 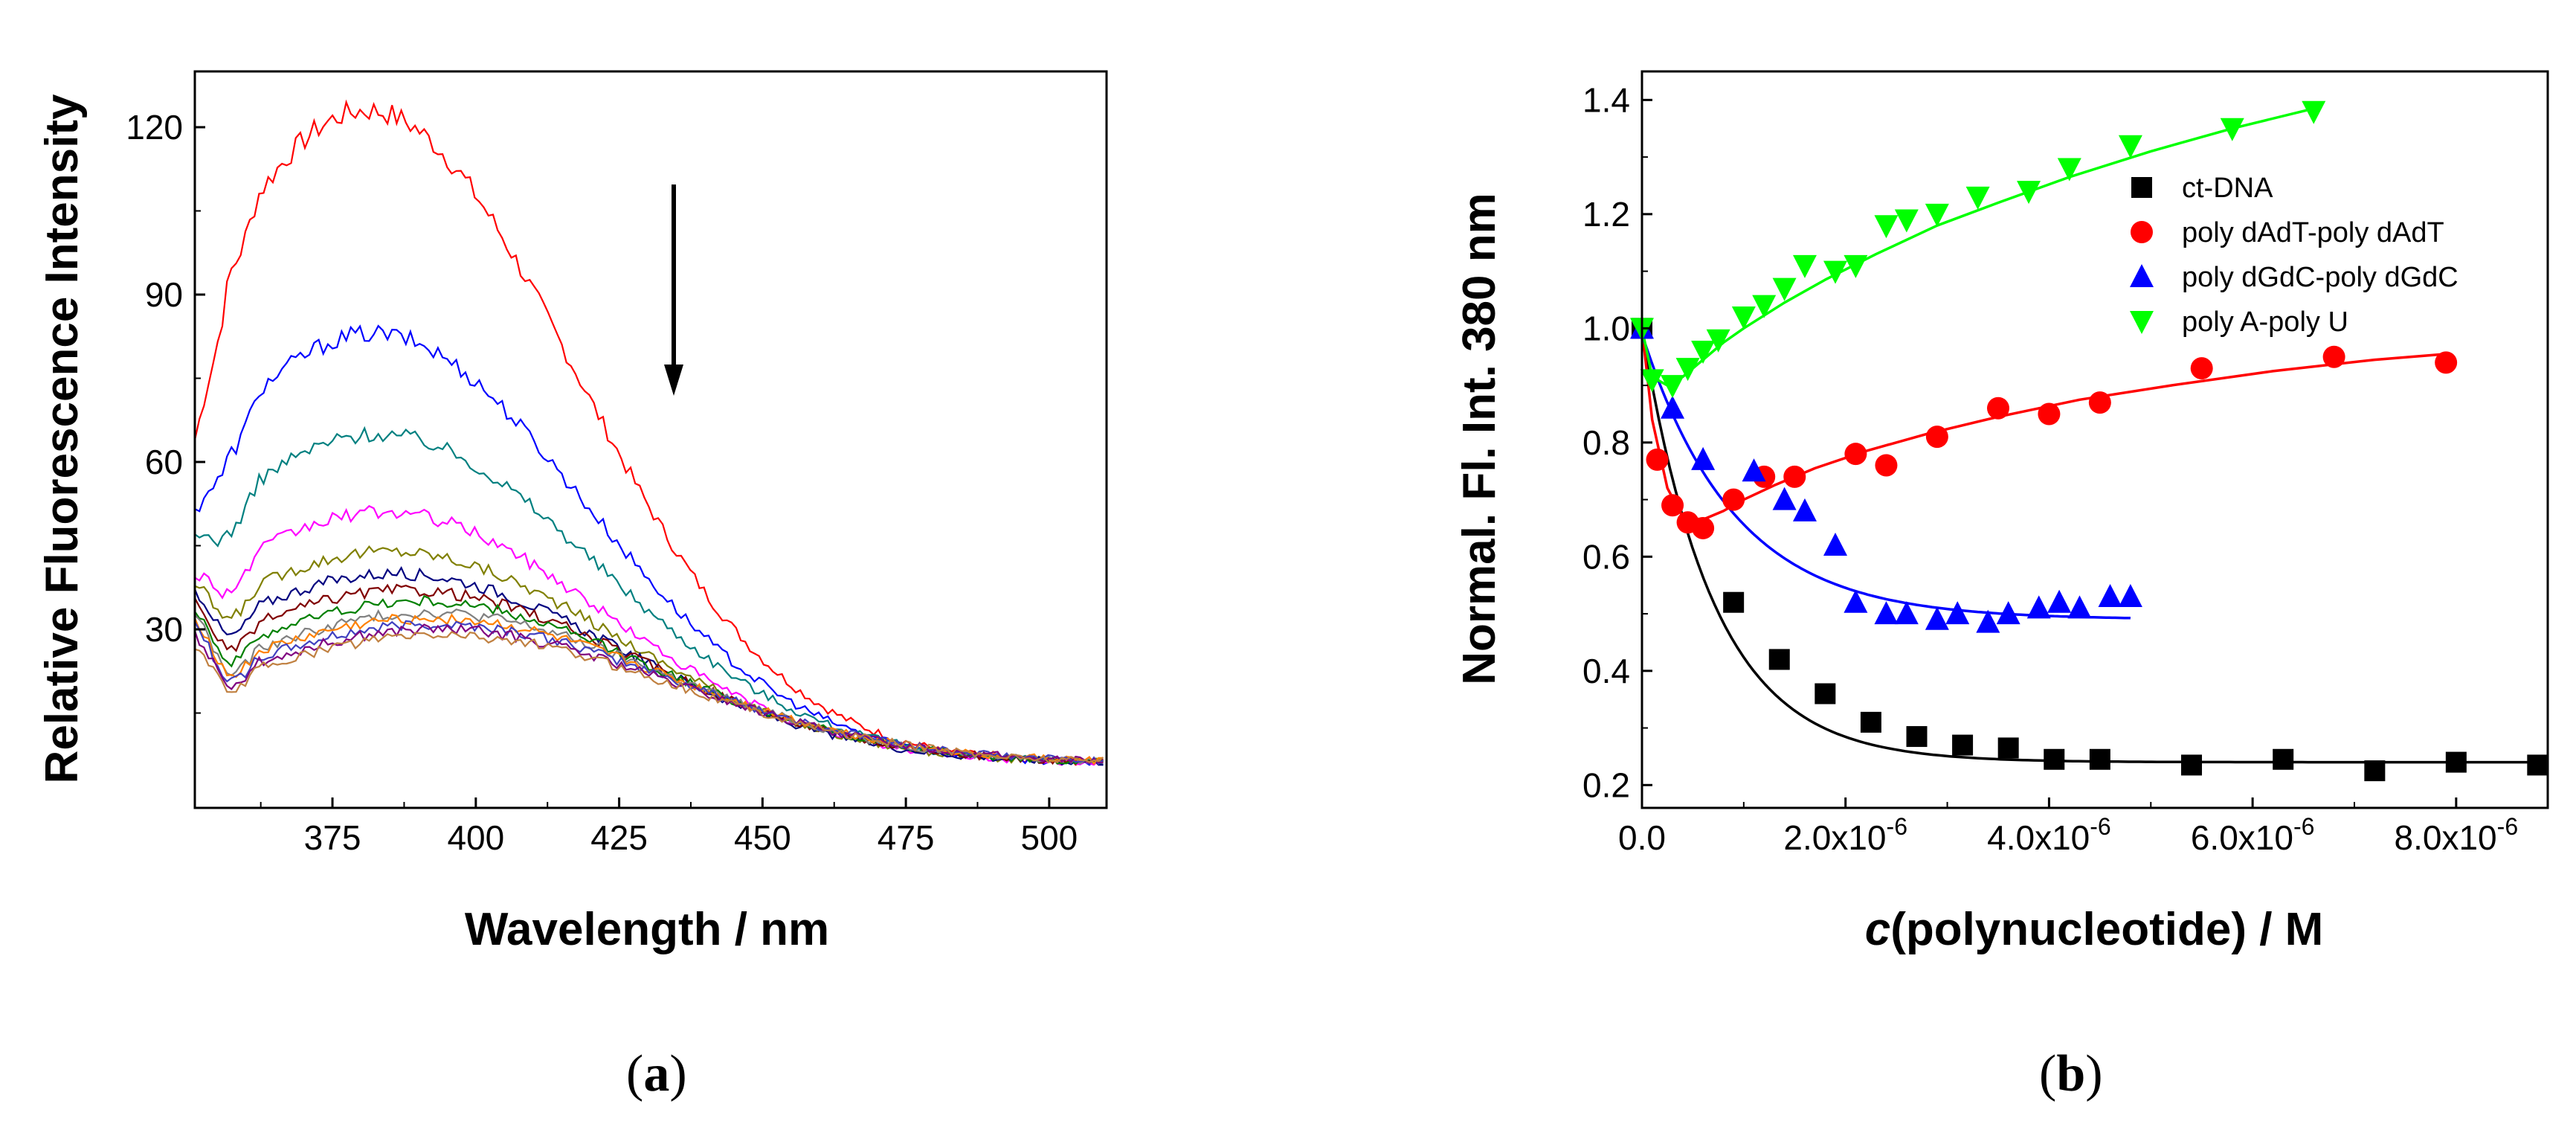 What do you see at coordinates (2142, 232) in the screenshot?
I see `legend-marker-circle` at bounding box center [2142, 232].